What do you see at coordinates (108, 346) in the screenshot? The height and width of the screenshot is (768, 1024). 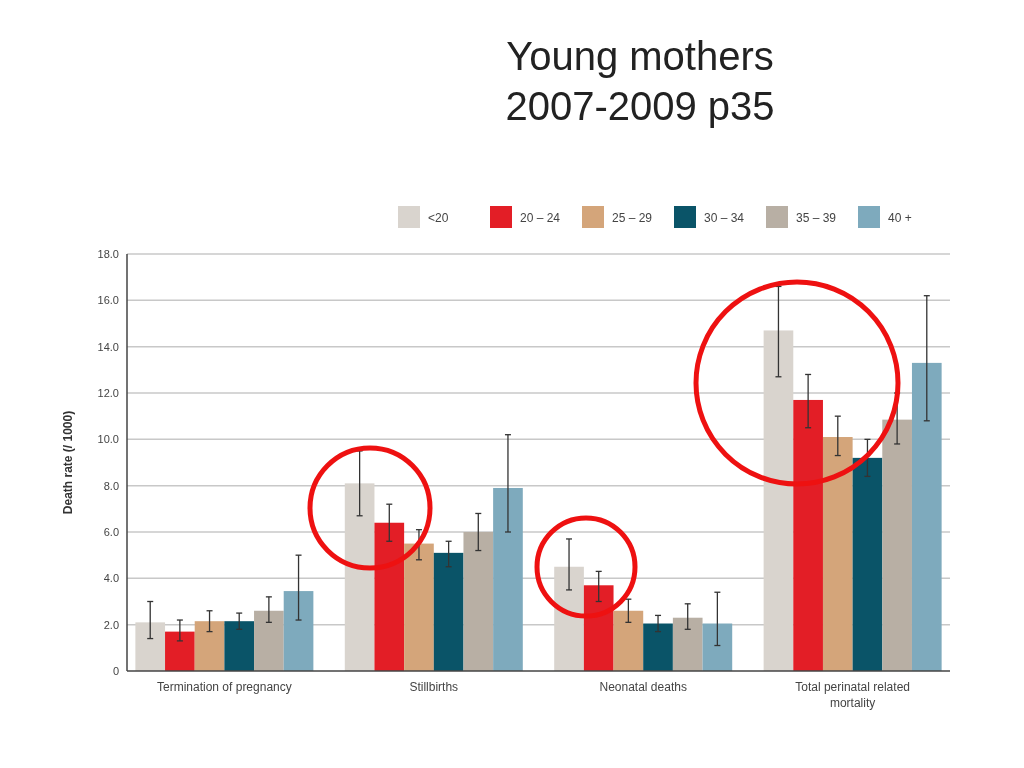 I see `y-tick-label: 14.0` at bounding box center [108, 346].